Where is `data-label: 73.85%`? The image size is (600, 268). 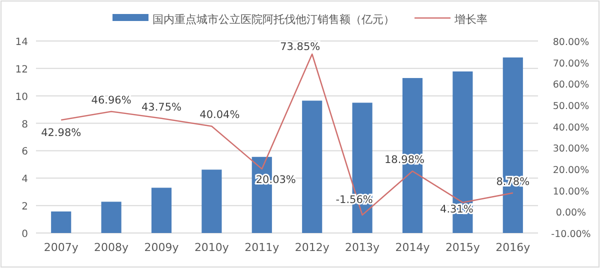
data-label: 73.85% is located at coordinates (300, 47).